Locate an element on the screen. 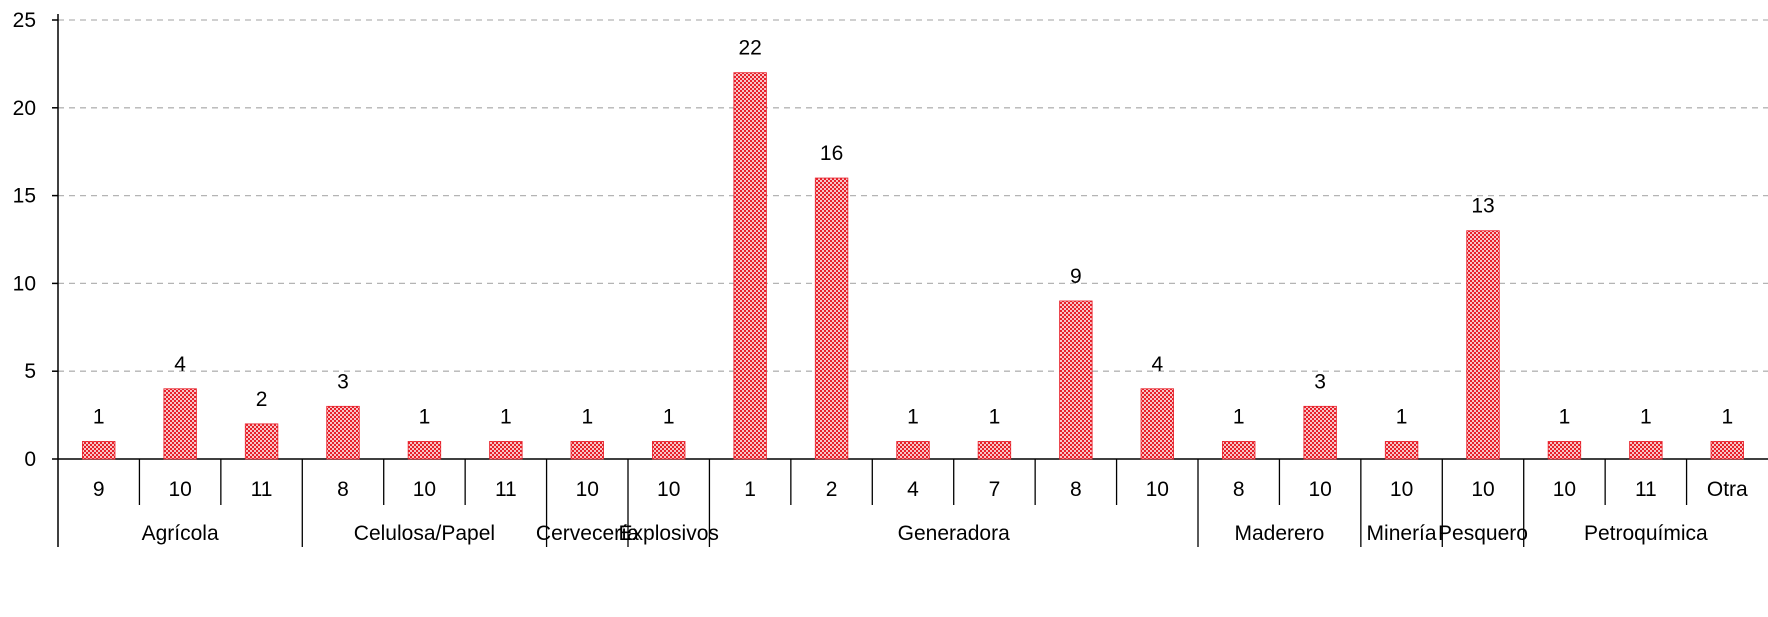 Image resolution: width=1768 pixels, height=617 pixels. x-group-label: Minería is located at coordinates (1402, 533).